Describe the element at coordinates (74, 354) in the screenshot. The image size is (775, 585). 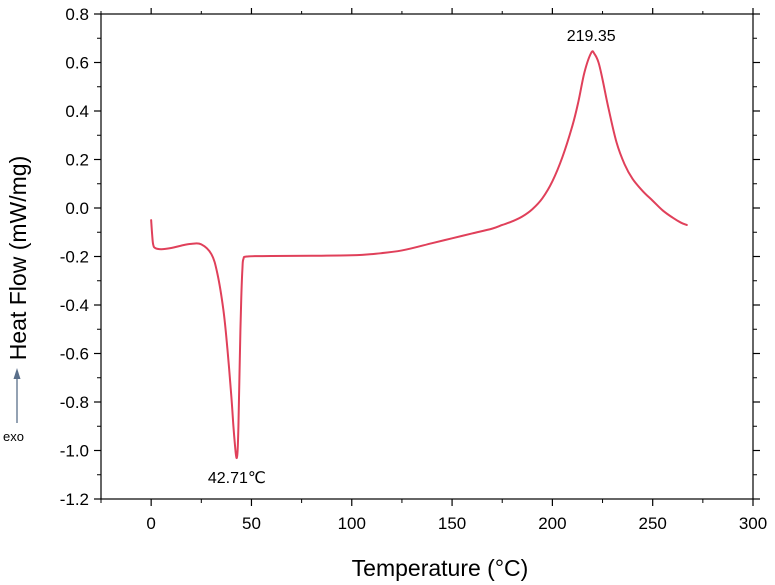
I see `y-tick-label: -0.6` at that location.